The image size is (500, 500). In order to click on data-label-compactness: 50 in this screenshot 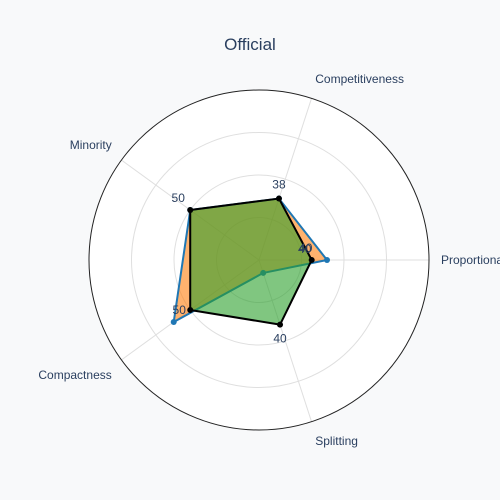, I will do `click(180, 310)`.